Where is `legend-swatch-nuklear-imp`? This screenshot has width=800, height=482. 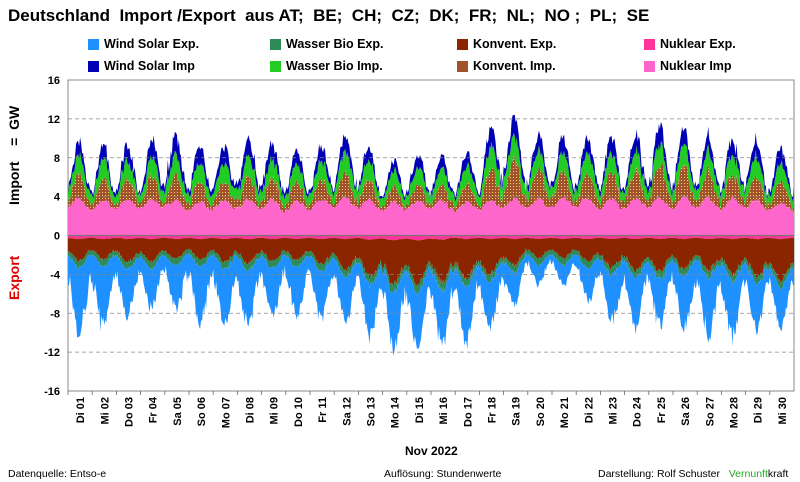 legend-swatch-nuklear-imp is located at coordinates (649, 66).